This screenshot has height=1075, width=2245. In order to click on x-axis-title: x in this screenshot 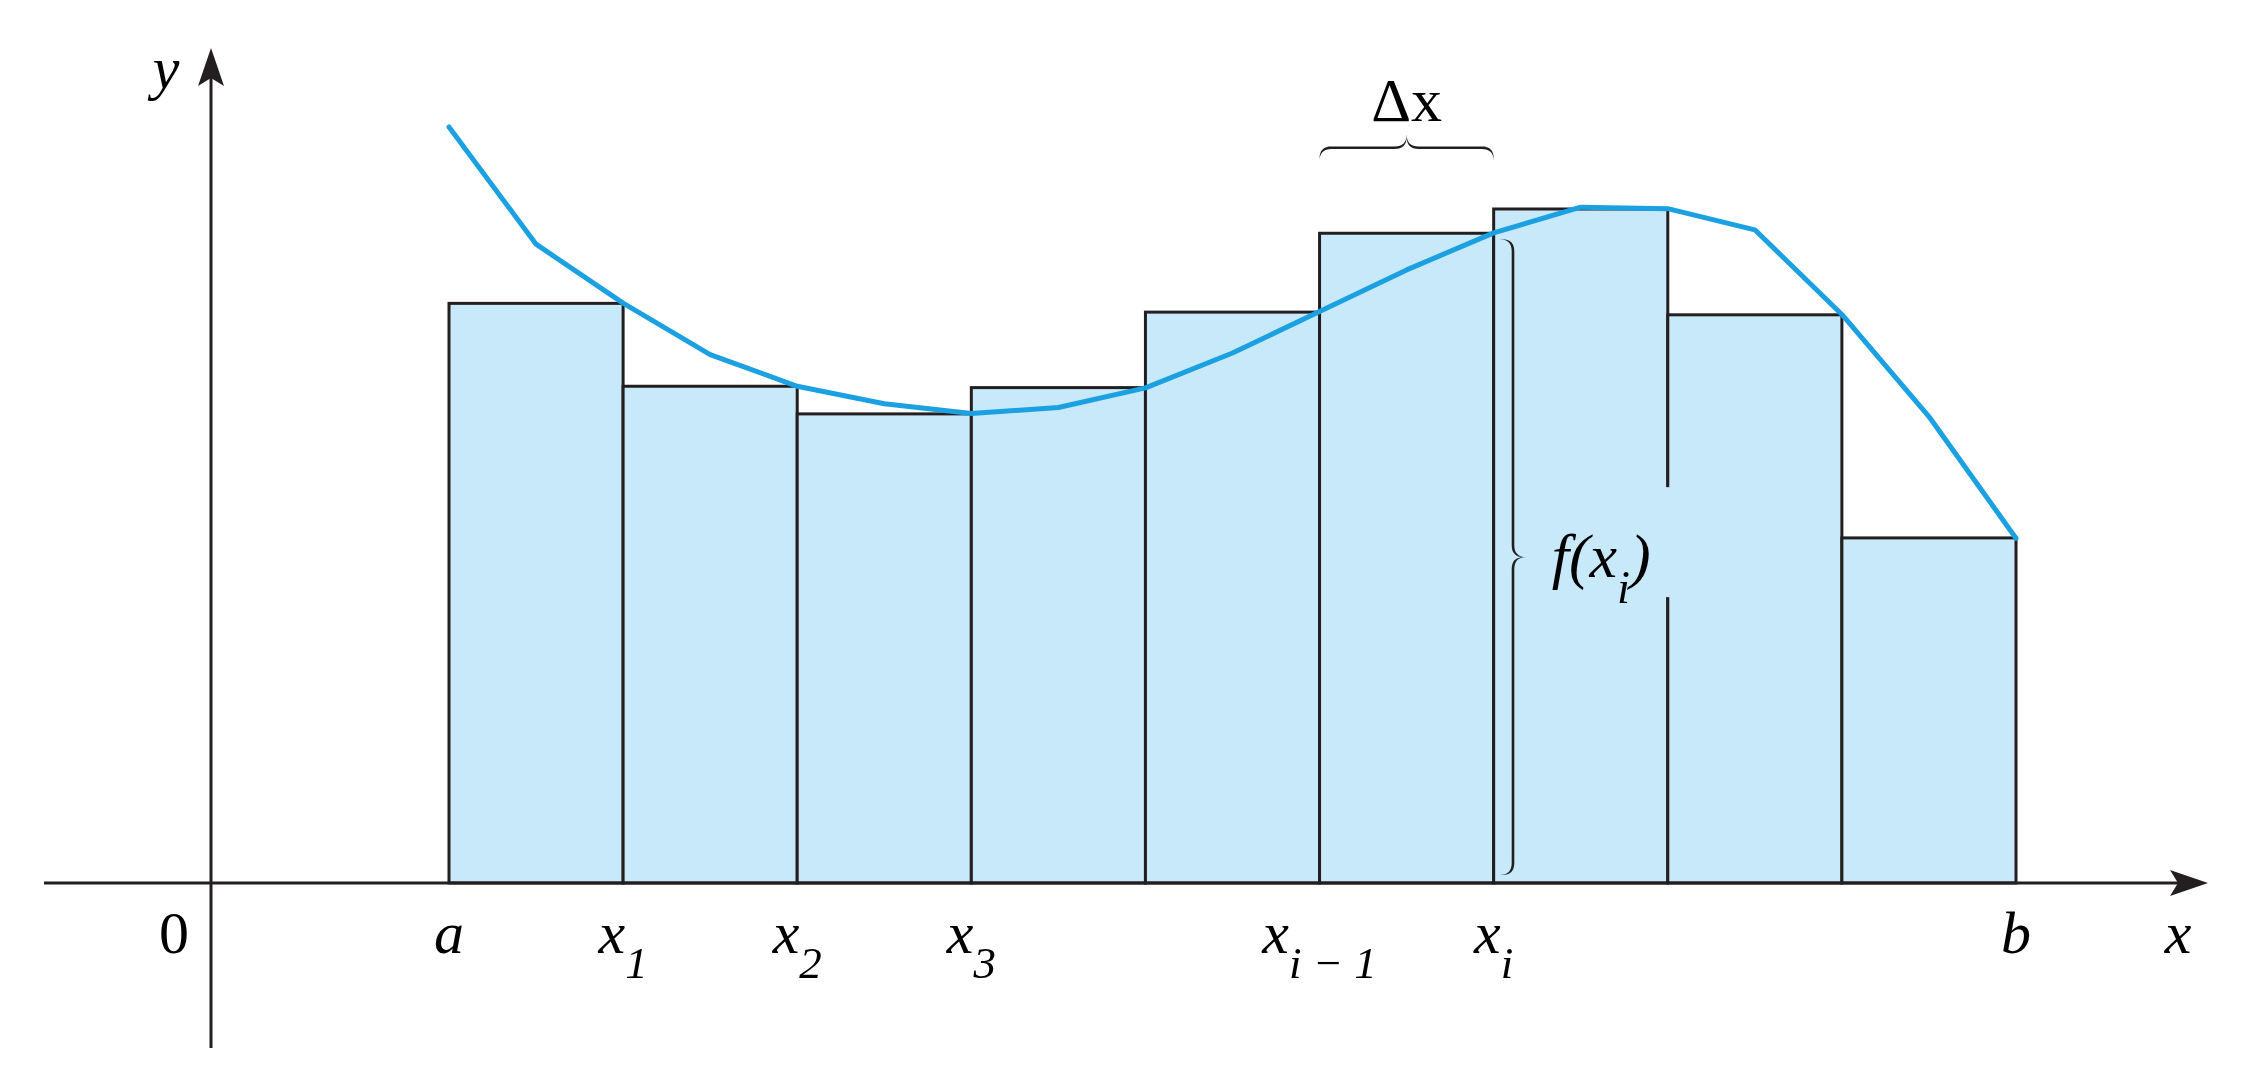, I will do `click(2177, 933)`.